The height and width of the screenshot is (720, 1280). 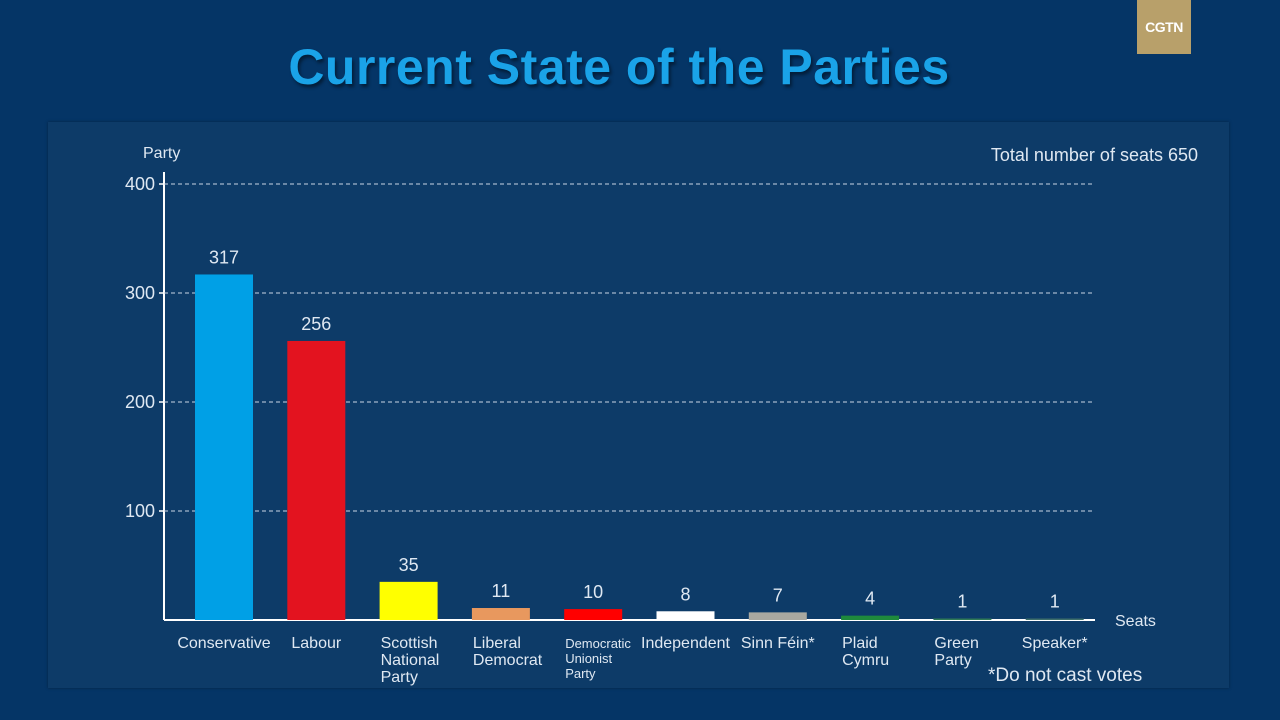 What do you see at coordinates (409, 565) in the screenshot?
I see `bar-value-label: 35` at bounding box center [409, 565].